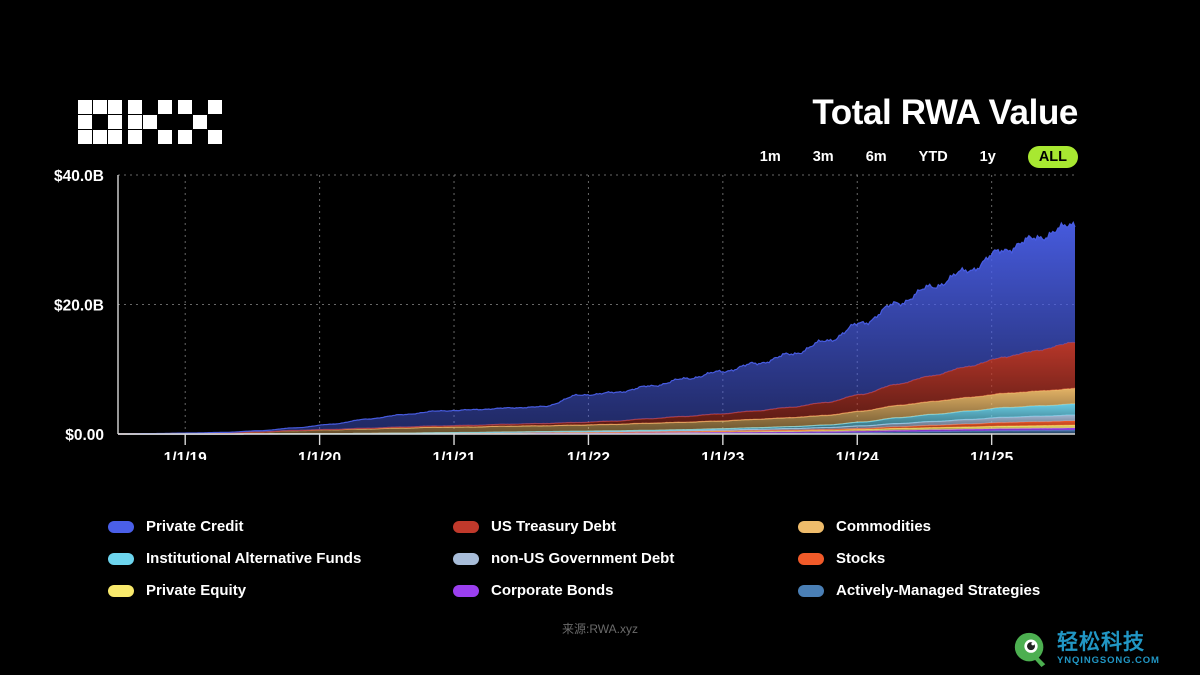  I want to click on y-axis-tick-label: $40.0B, so click(79, 176).